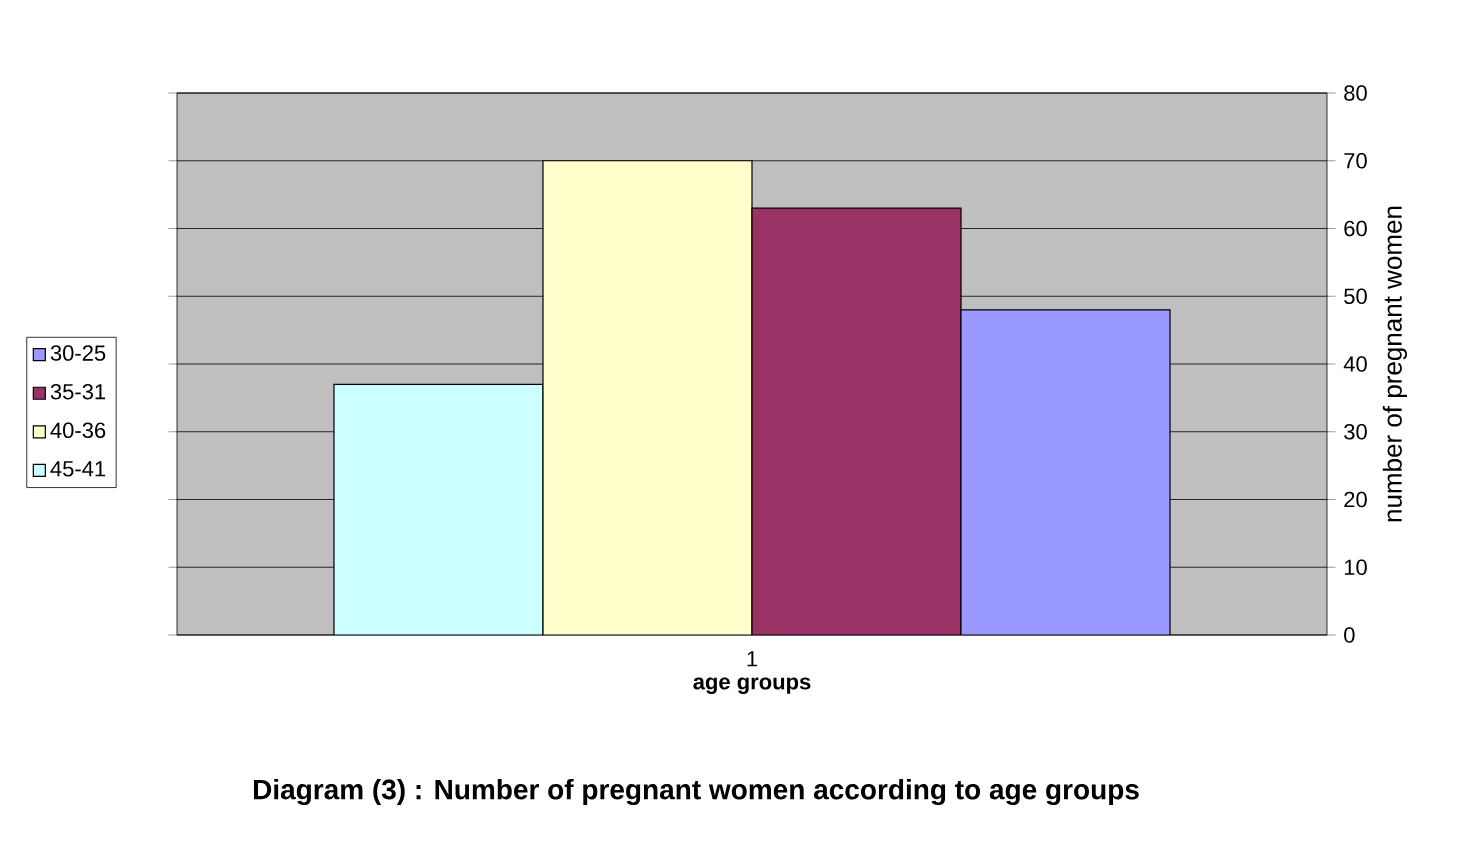 The height and width of the screenshot is (851, 1465). I want to click on legend-label: 35-31, so click(78, 391).